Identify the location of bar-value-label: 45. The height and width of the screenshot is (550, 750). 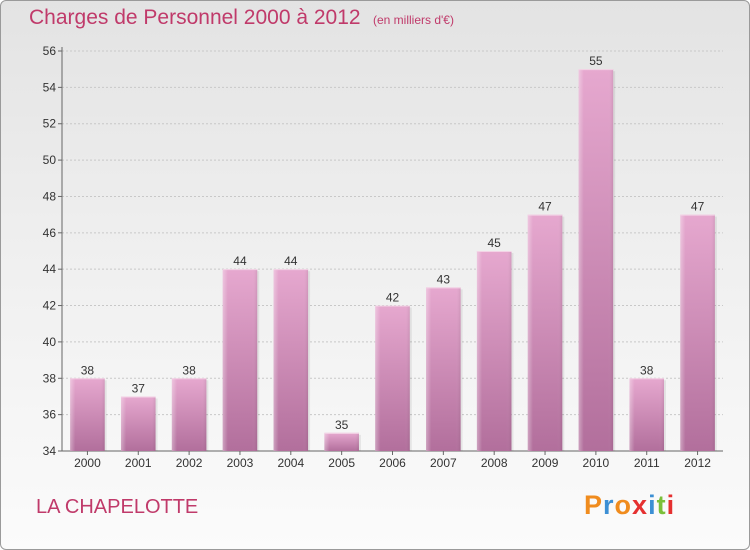
(495, 243).